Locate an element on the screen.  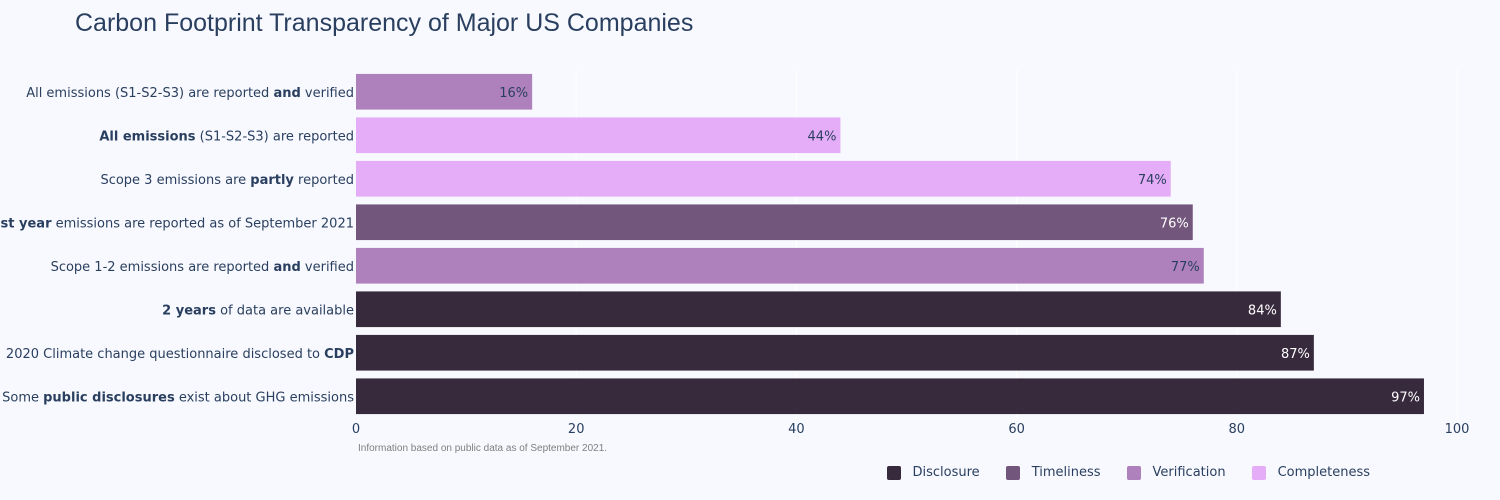
category-label-part: Scope 1-2 emissions are reported is located at coordinates (162, 267).